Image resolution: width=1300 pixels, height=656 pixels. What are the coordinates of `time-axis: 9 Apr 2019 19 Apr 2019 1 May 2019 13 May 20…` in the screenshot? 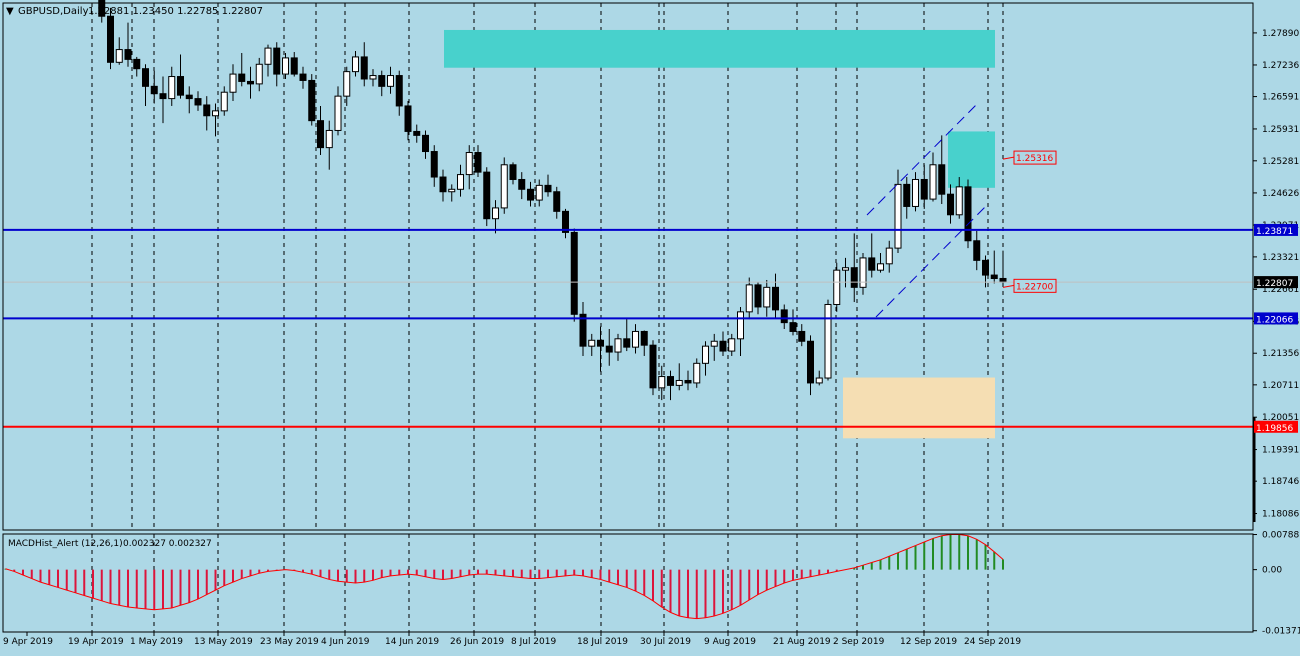 It's located at (512, 639).